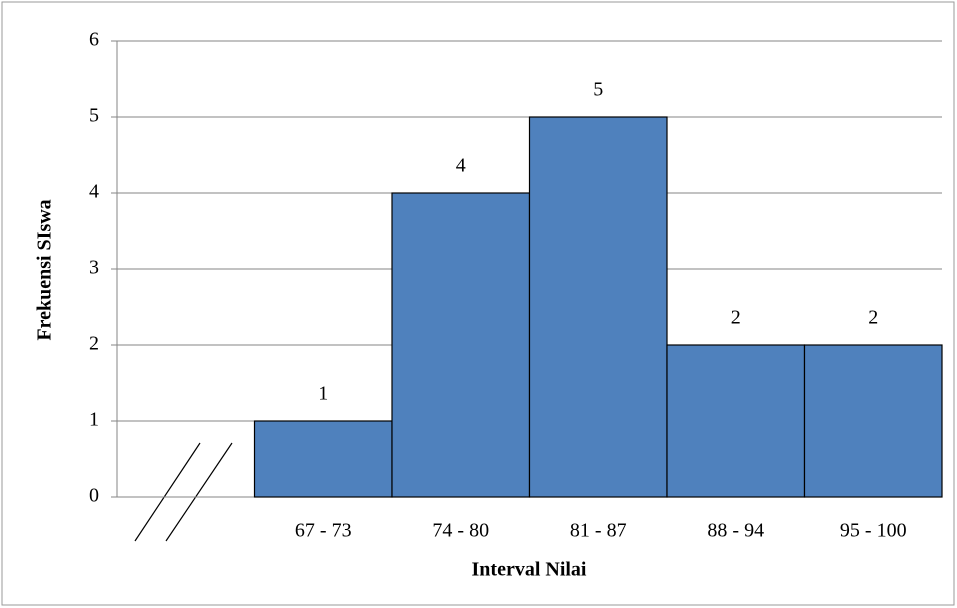  I want to click on data-label: 4, so click(461, 166).